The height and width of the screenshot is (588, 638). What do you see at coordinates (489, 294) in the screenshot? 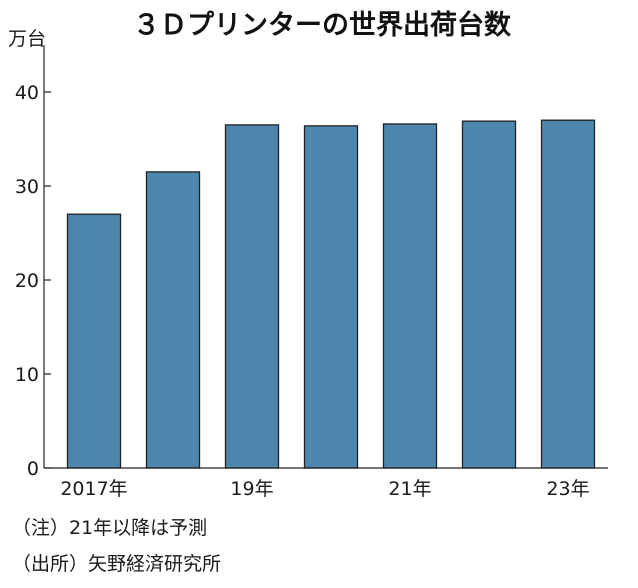
I see `bar-2022` at bounding box center [489, 294].